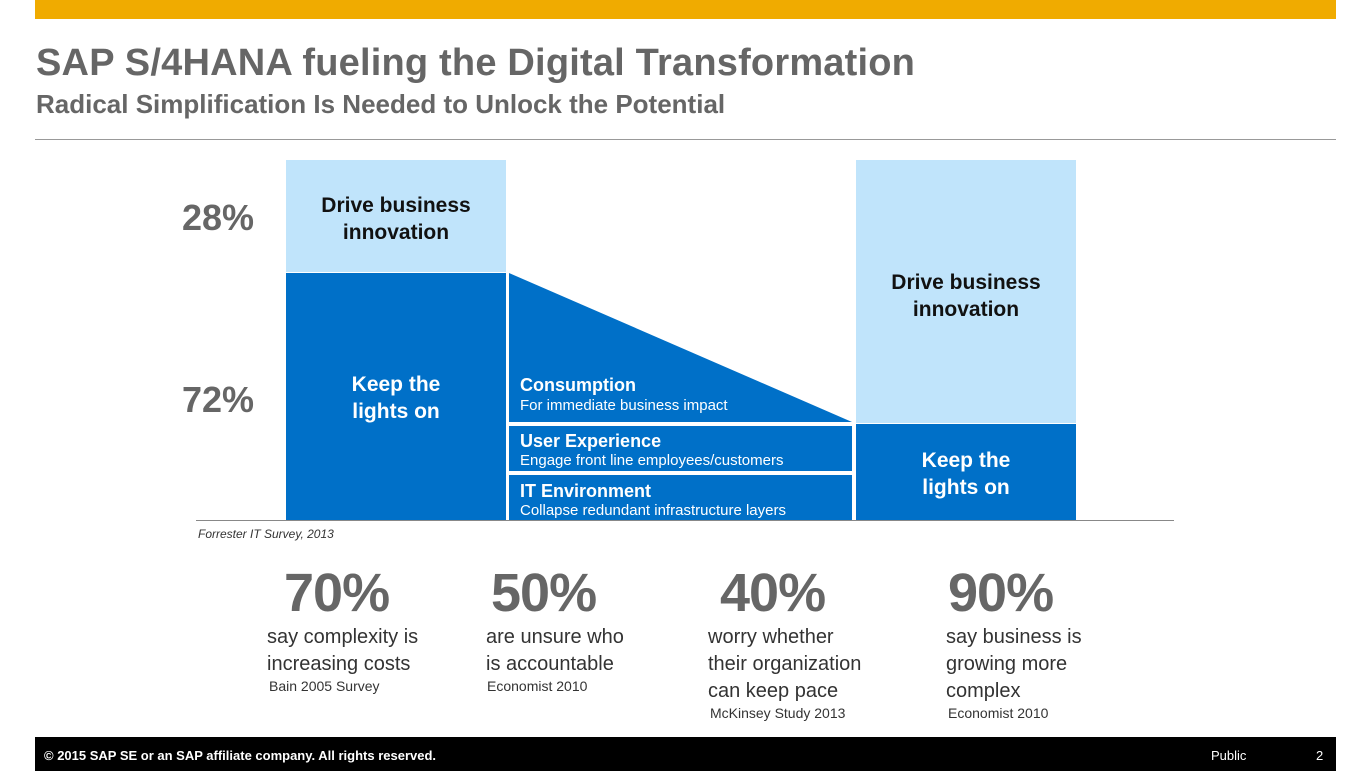 This screenshot has width=1369, height=771. Describe the element at coordinates (685, 139) in the screenshot. I see `title-divider` at that location.